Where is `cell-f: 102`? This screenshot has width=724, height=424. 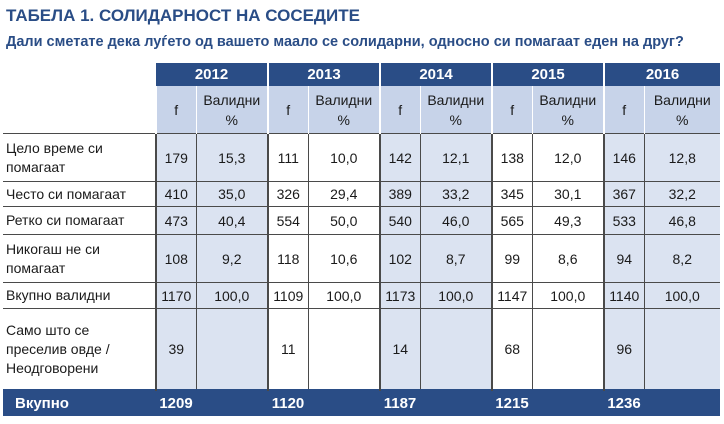 cell-f: 102 is located at coordinates (399, 258).